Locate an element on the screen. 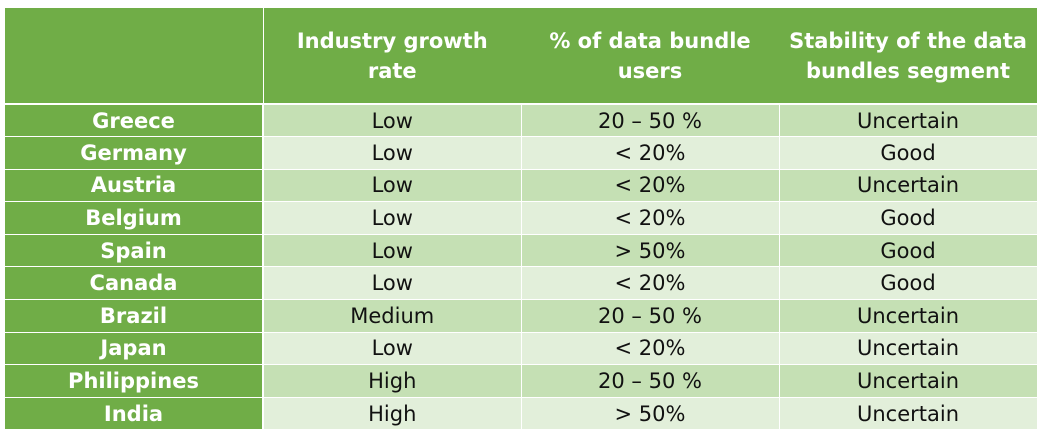 The height and width of the screenshot is (438, 1040). row-country: Austria is located at coordinates (134, 186).